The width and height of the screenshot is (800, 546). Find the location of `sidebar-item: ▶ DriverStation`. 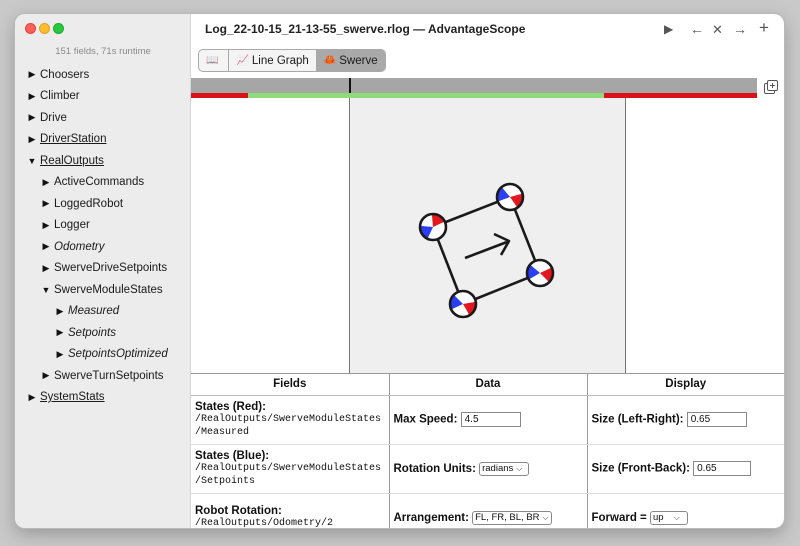

sidebar-item: ▶ DriverStation is located at coordinates (103, 140).